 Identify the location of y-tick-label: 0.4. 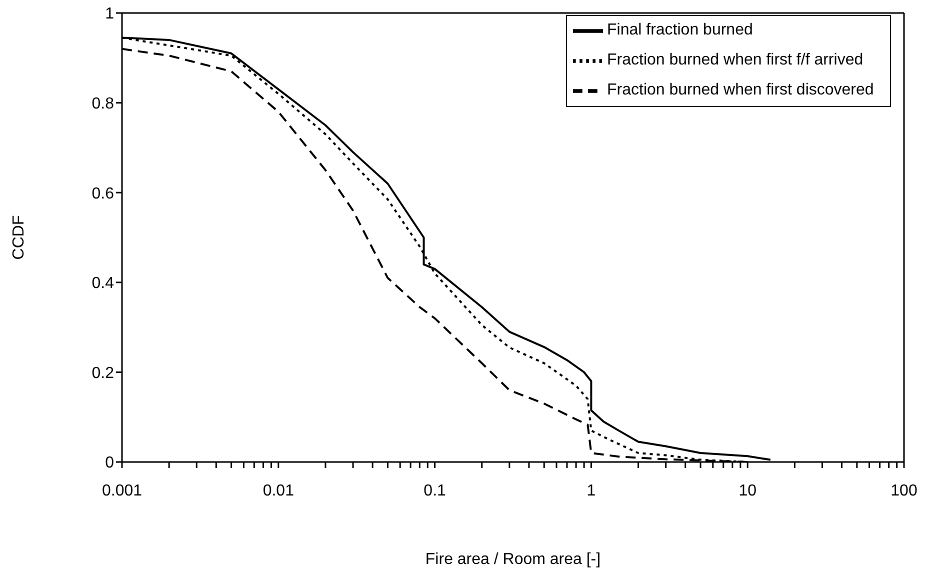
(103, 283).